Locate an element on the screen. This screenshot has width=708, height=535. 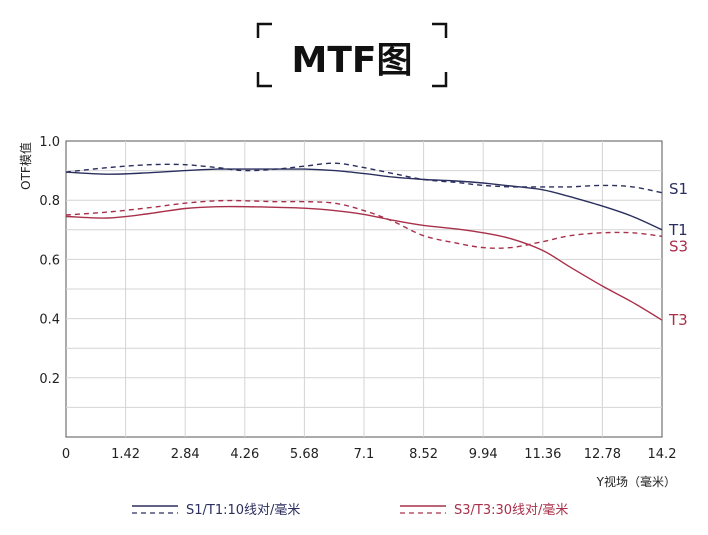
x-tick-label: 7.1 is located at coordinates (364, 454).